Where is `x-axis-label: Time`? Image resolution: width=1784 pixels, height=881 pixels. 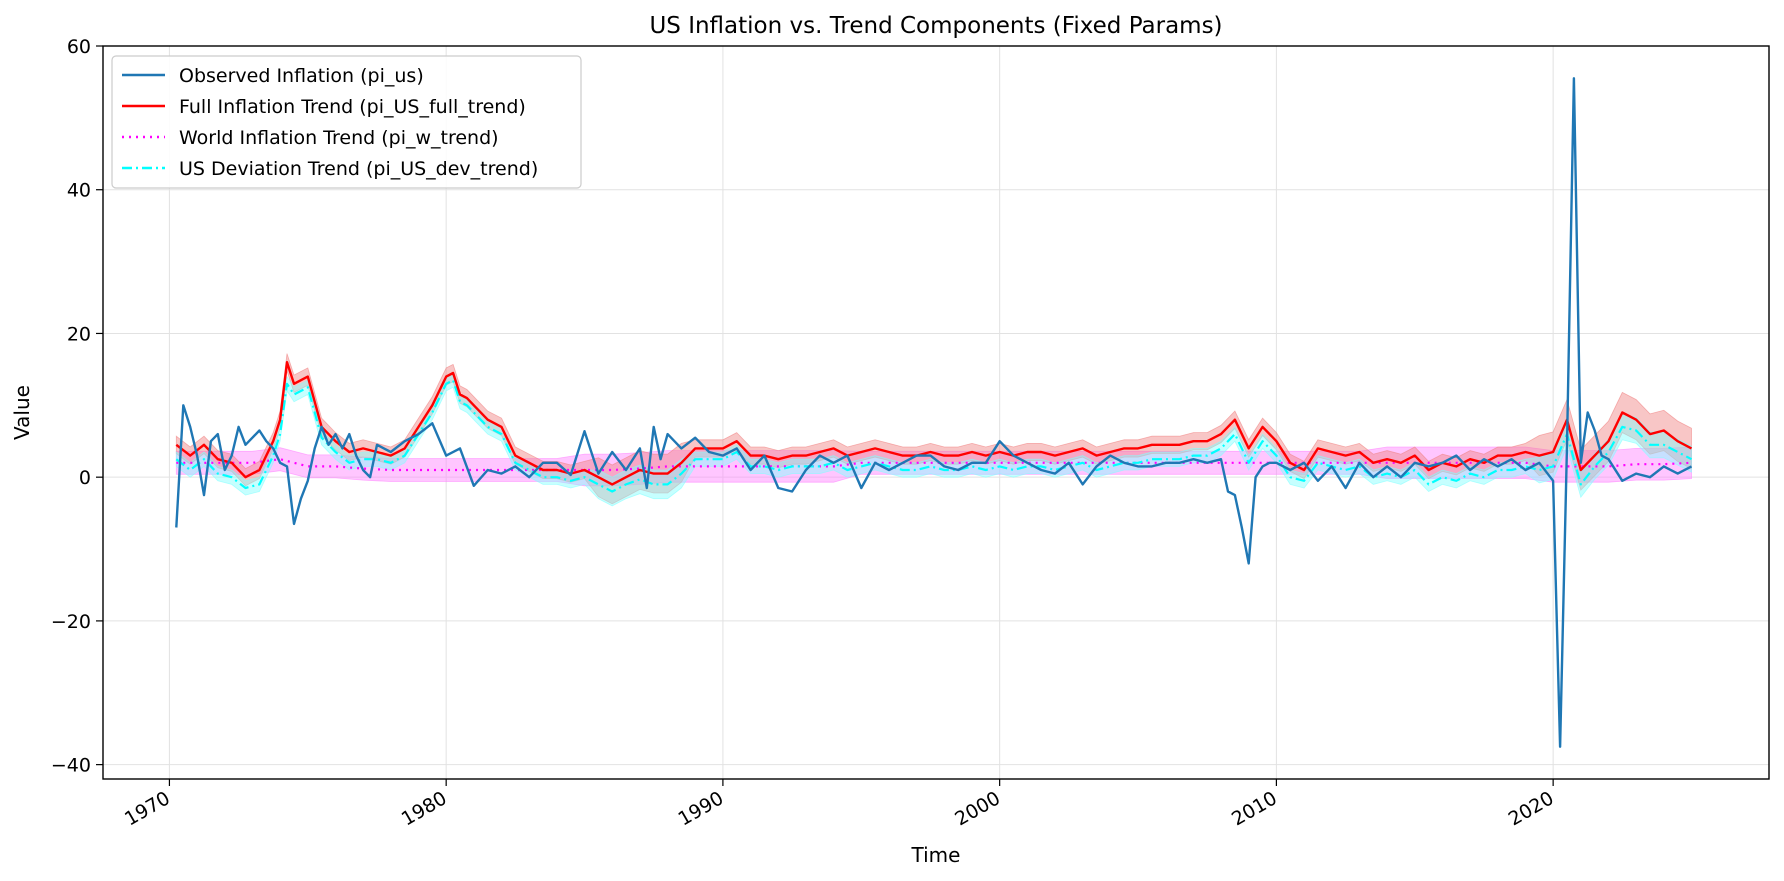 x-axis-label: Time is located at coordinates (936, 855).